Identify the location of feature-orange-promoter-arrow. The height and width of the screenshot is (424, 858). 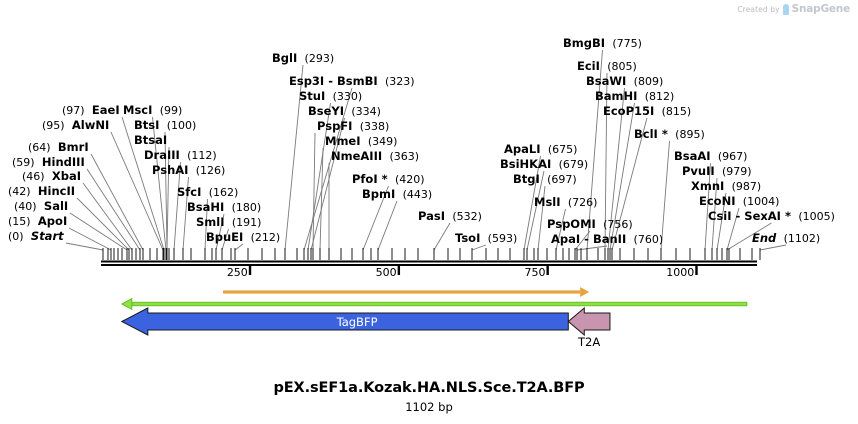
(406, 292).